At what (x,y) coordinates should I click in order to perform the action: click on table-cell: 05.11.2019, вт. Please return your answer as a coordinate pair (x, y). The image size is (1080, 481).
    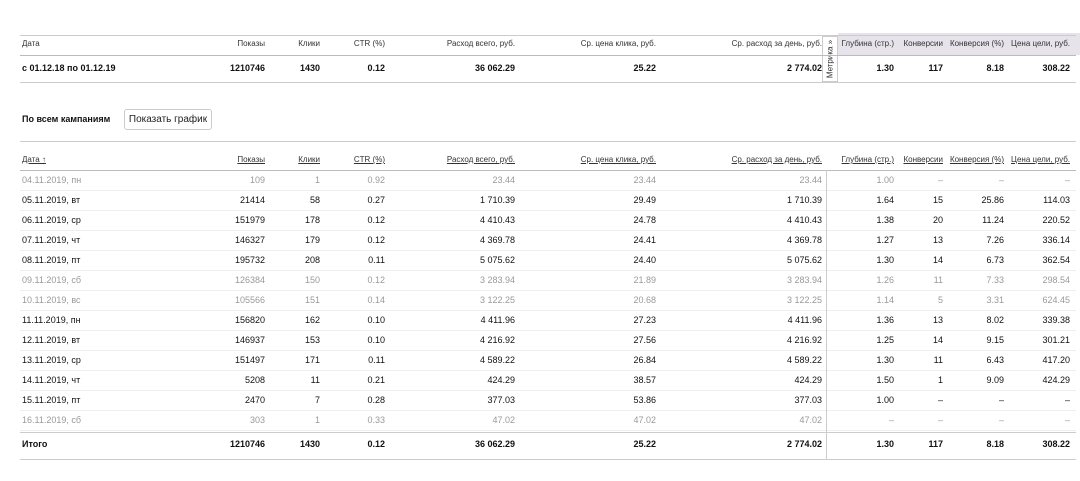
    Looking at the image, I should click on (51, 200).